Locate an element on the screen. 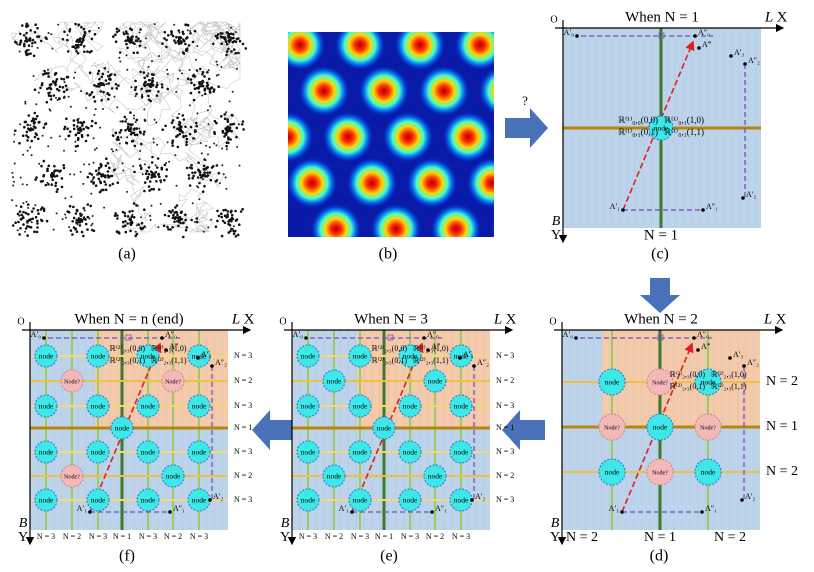  point-label: A‴ is located at coordinates (707, 44).